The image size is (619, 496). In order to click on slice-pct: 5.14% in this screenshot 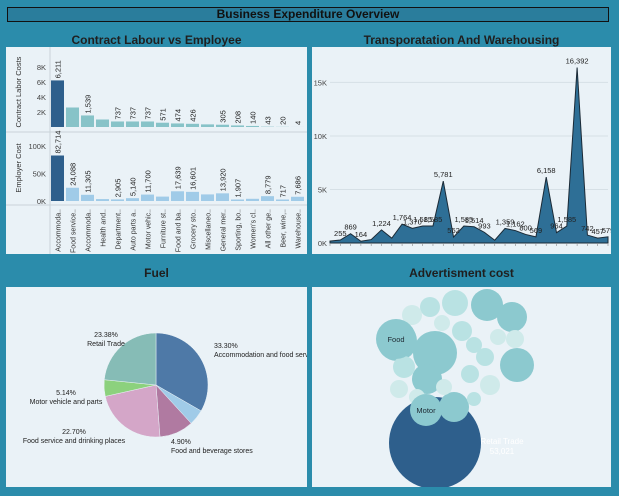, I will do `click(66, 393)`.